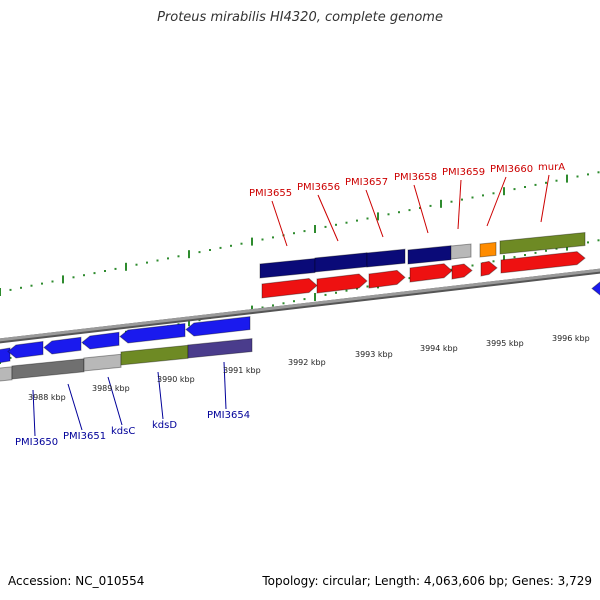 The width and height of the screenshot is (600, 600). I want to click on scale-label: 3996 kbp, so click(571, 338).